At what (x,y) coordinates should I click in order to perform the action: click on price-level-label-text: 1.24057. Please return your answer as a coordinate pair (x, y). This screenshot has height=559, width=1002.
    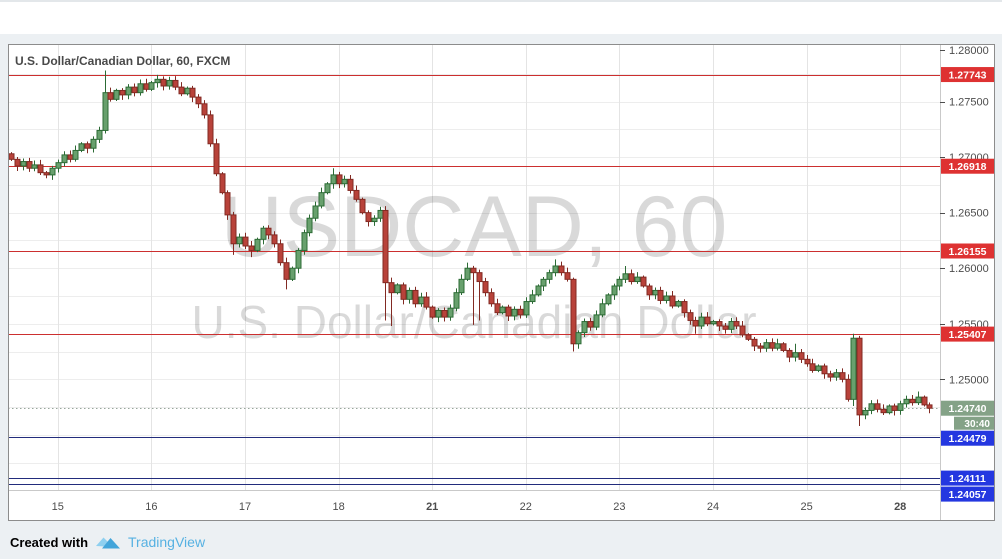
    Looking at the image, I should click on (968, 495).